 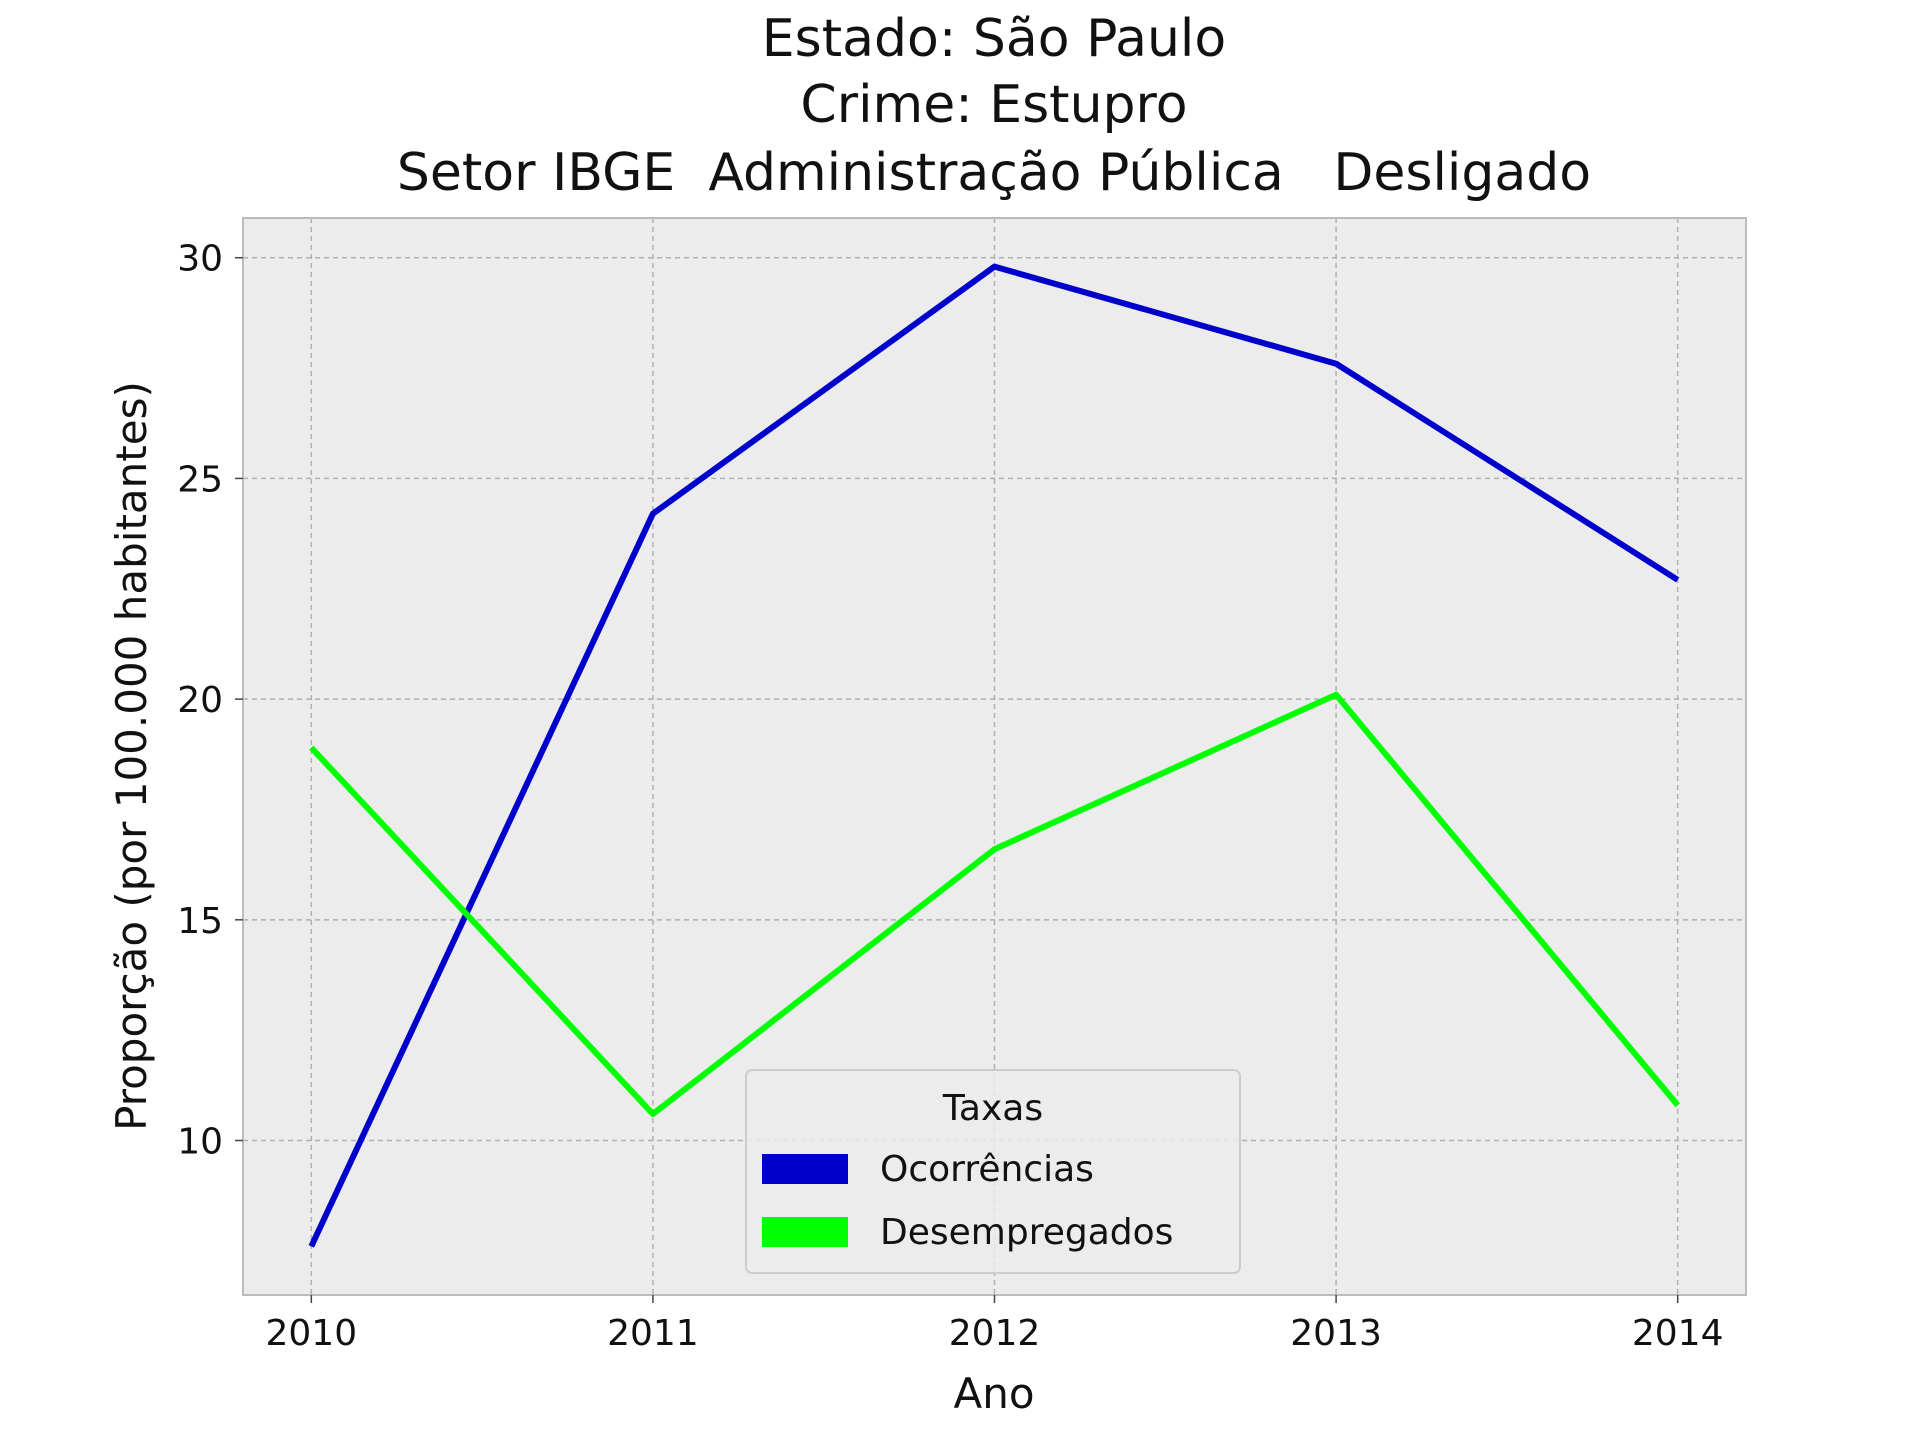 What do you see at coordinates (805, 1169) in the screenshot?
I see `legend-swatch-ocorrencias` at bounding box center [805, 1169].